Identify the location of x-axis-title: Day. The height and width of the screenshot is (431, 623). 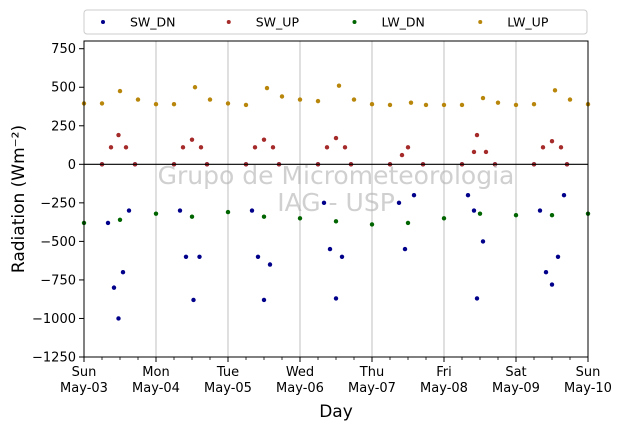
(336, 412).